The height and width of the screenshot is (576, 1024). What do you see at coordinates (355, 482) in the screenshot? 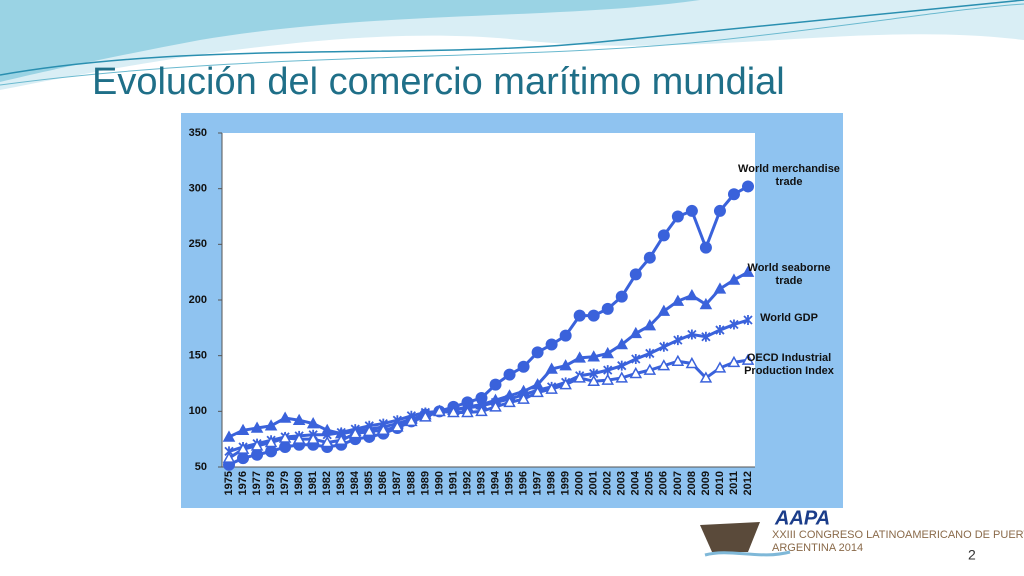
I see `x-tick-label: 1984` at bounding box center [355, 482].